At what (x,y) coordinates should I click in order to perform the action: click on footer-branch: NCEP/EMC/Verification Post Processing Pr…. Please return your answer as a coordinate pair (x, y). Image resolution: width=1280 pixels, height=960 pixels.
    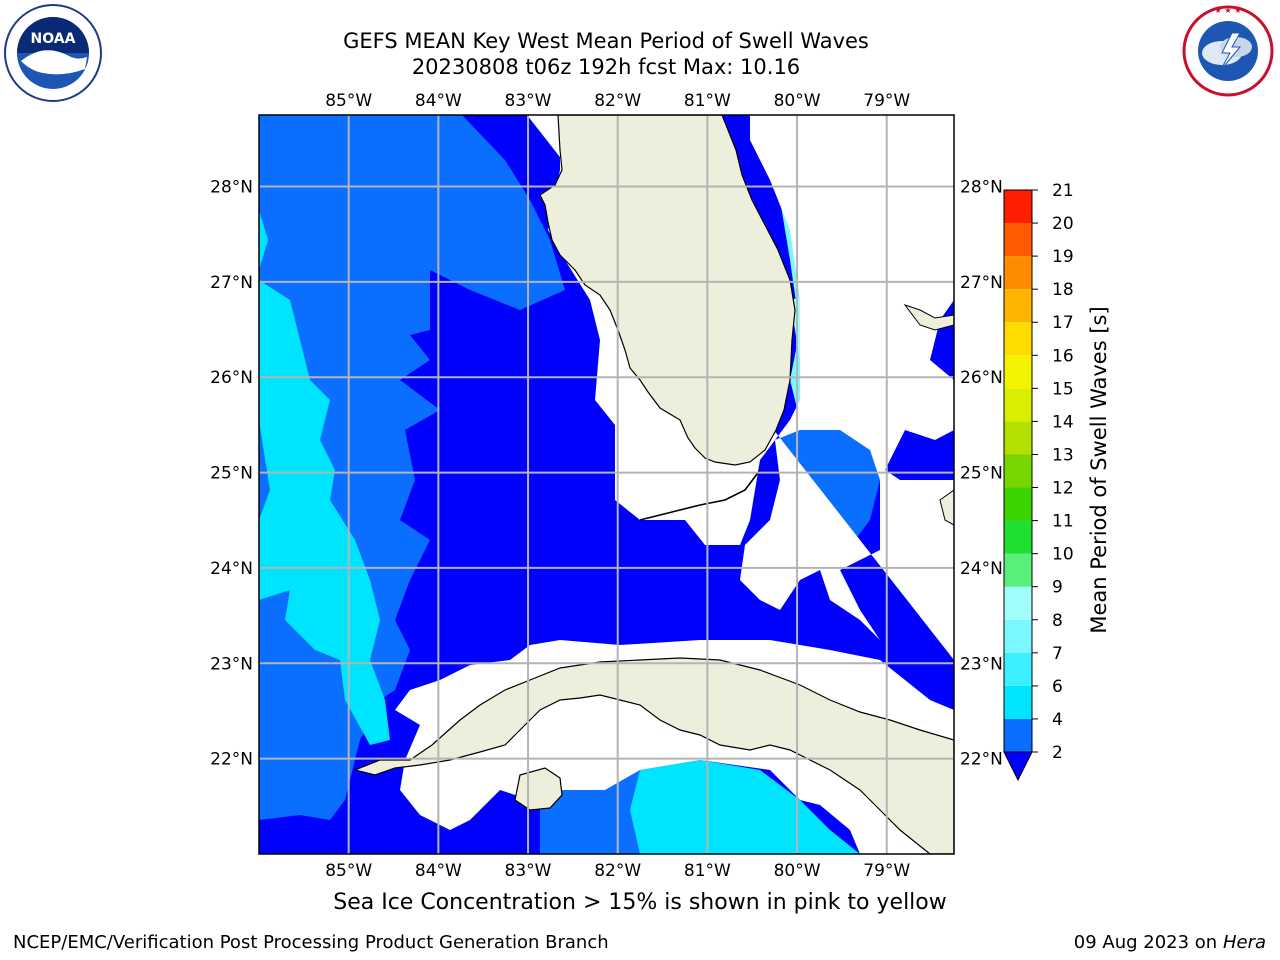
    Looking at the image, I should click on (311, 942).